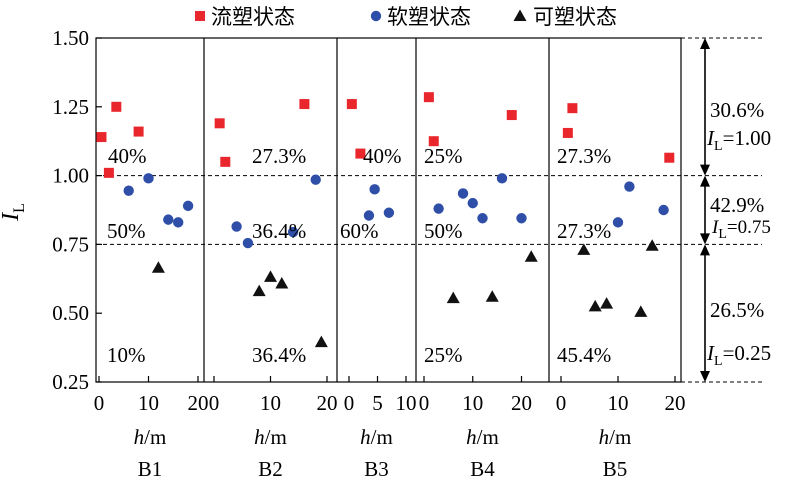  Describe the element at coordinates (738, 140) in the screenshot. I see `range-threshold: IL=1.00` at that location.